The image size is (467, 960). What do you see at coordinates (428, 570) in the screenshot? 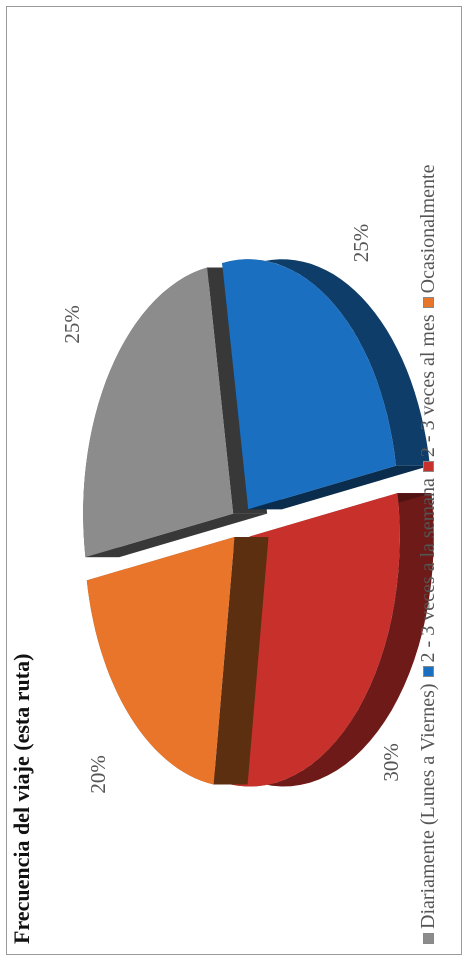
I see `legend-label: 2 - 3 veces a la semana` at bounding box center [428, 570].